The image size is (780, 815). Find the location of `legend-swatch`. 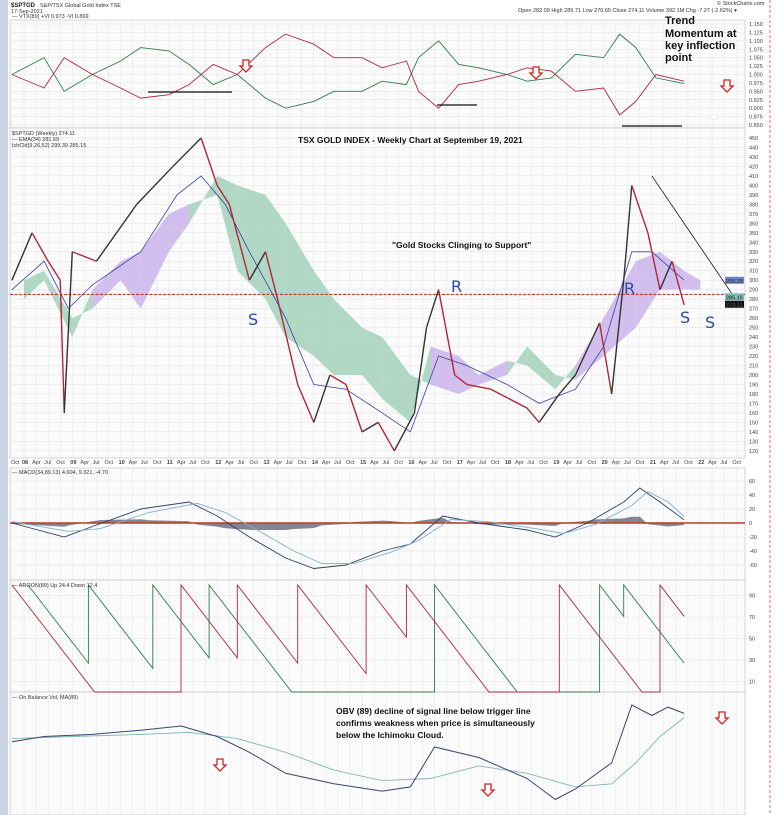

legend-swatch is located at coordinates (713, 117).